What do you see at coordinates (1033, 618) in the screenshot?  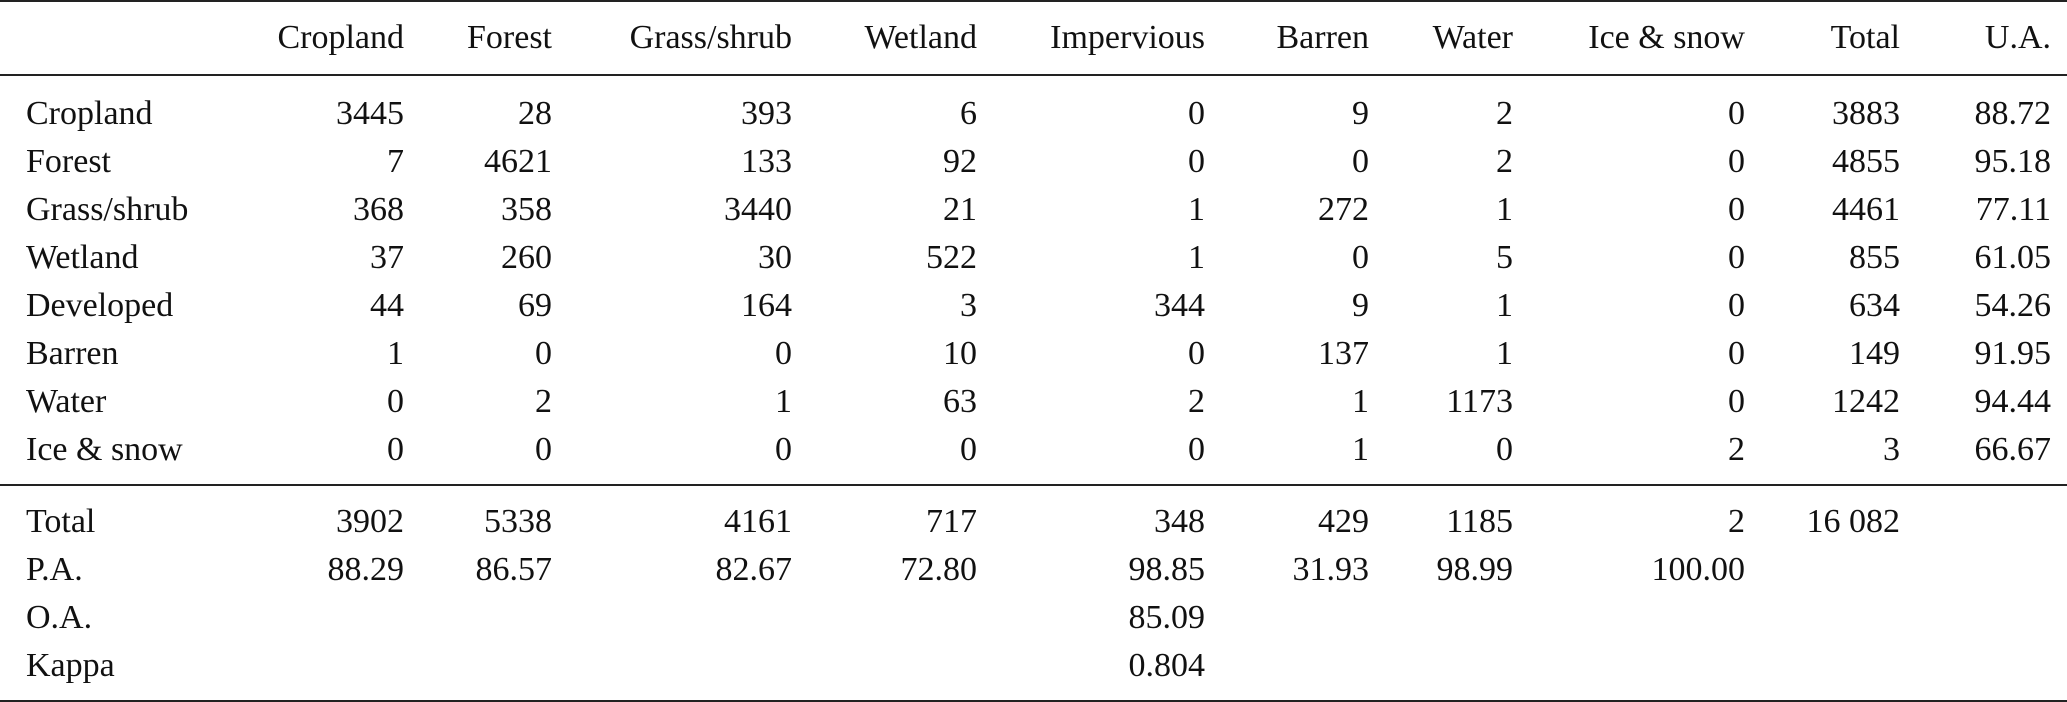 I see `summary-row-oa: O.A. 85.09` at bounding box center [1033, 618].